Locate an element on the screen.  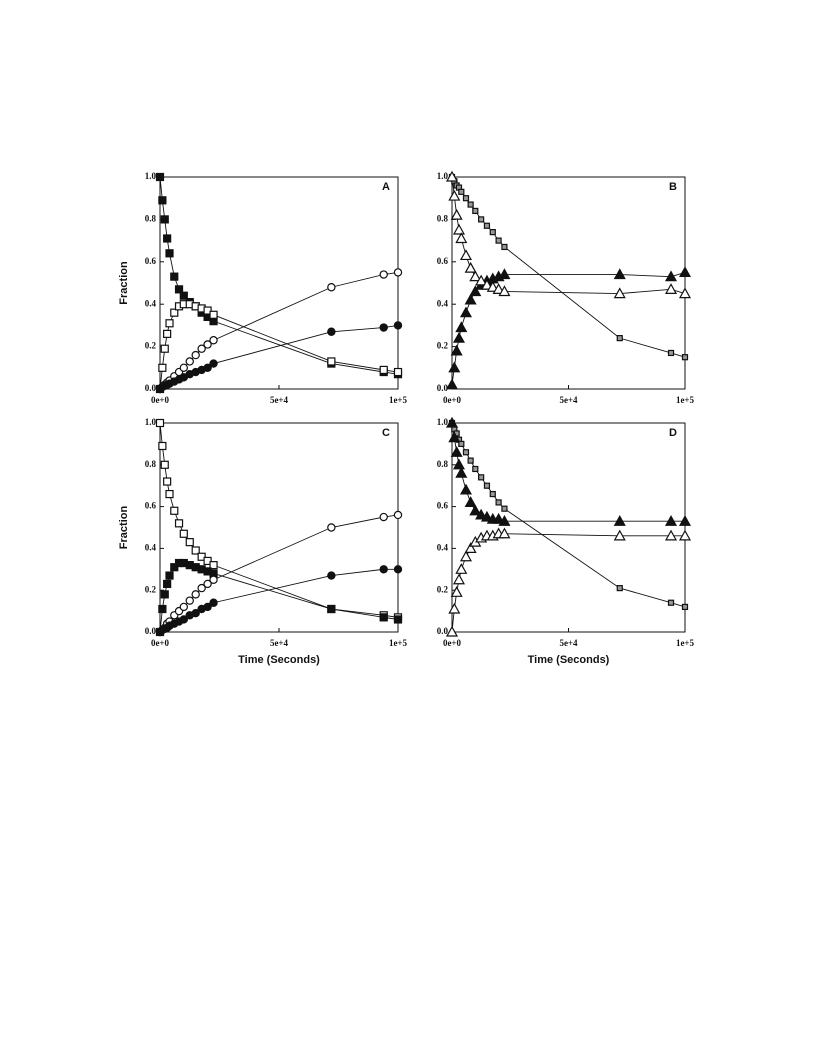
panel-label: C is located at coordinates (386, 433).